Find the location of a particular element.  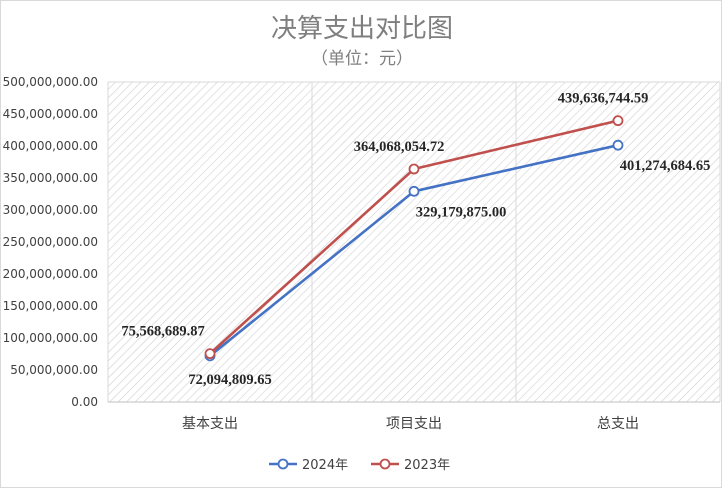

data-label: 72,094,809.65 is located at coordinates (229, 380).